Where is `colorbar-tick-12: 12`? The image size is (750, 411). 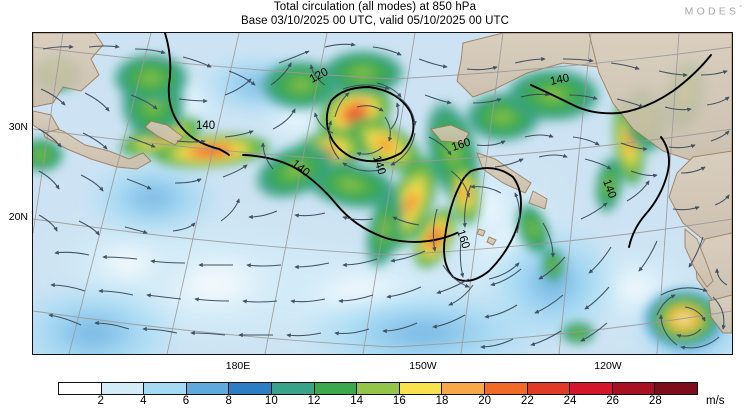
colorbar-tick-12: 12 is located at coordinates (314, 401).